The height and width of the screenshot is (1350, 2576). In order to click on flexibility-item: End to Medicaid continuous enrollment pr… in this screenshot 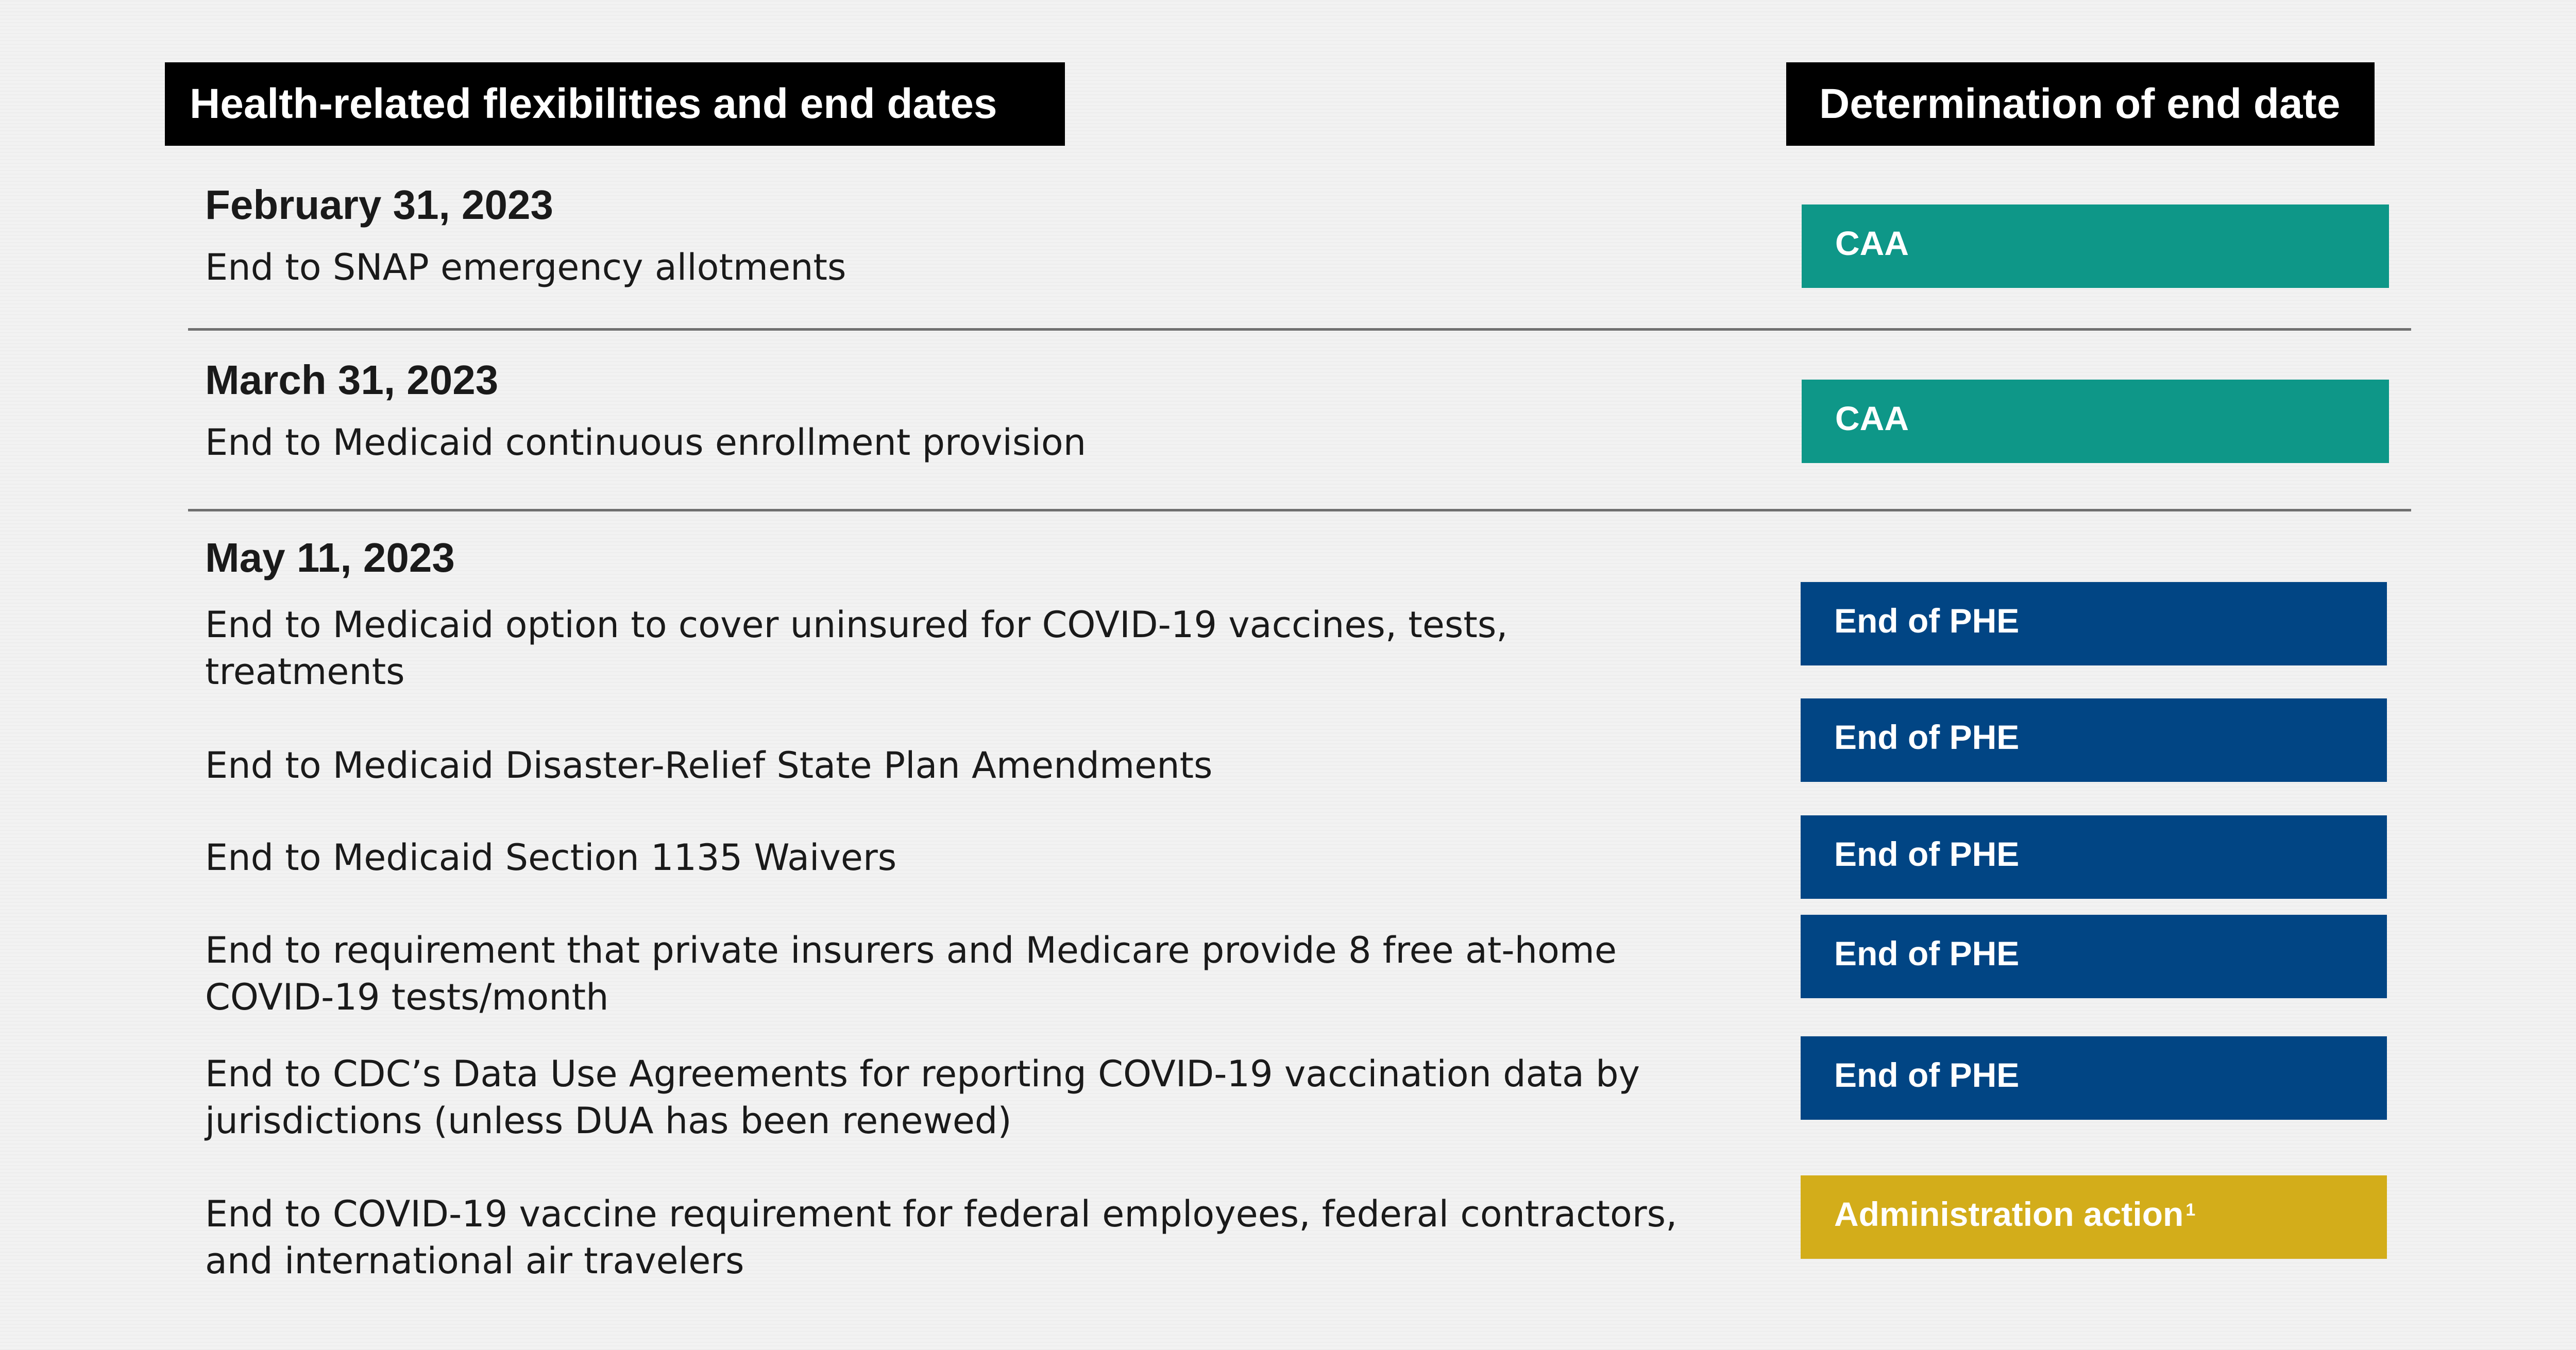, I will do `click(646, 443)`.